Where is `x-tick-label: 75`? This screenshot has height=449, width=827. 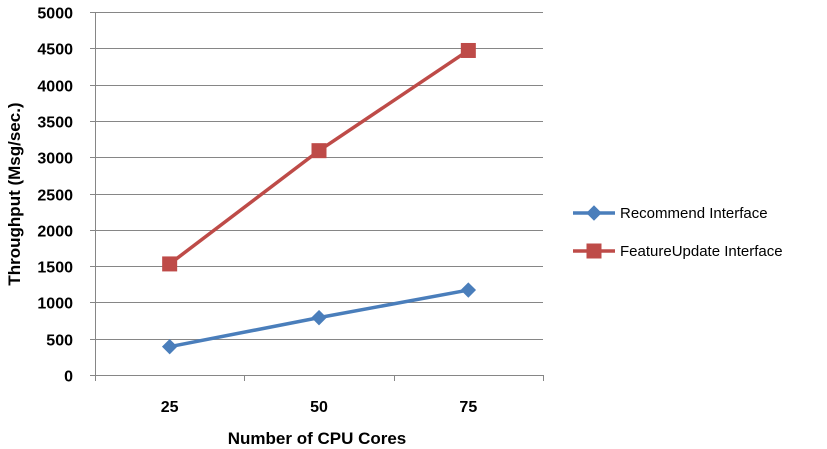
x-tick-label: 75 is located at coordinates (468, 407).